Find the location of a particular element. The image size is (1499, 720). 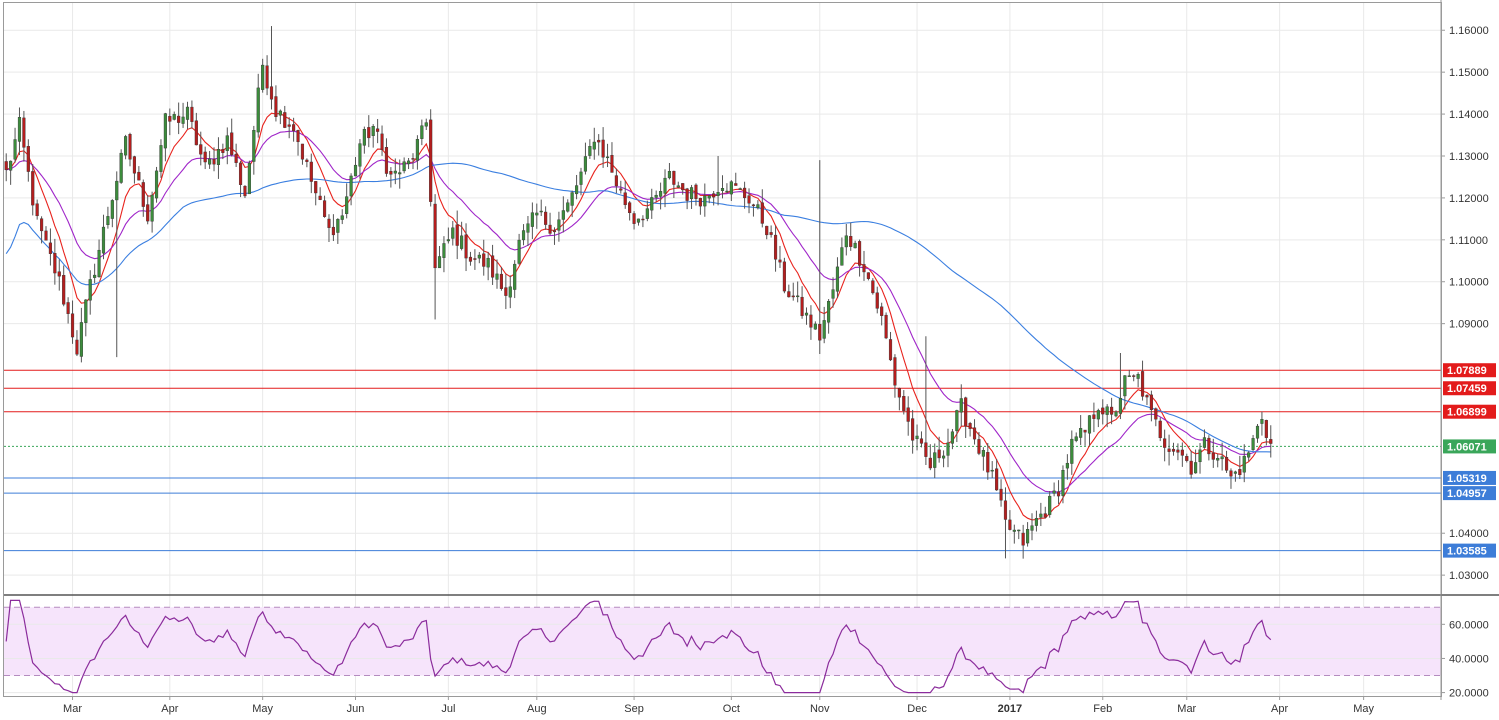

time-tick-label-7: Oct is located at coordinates (731, 709).